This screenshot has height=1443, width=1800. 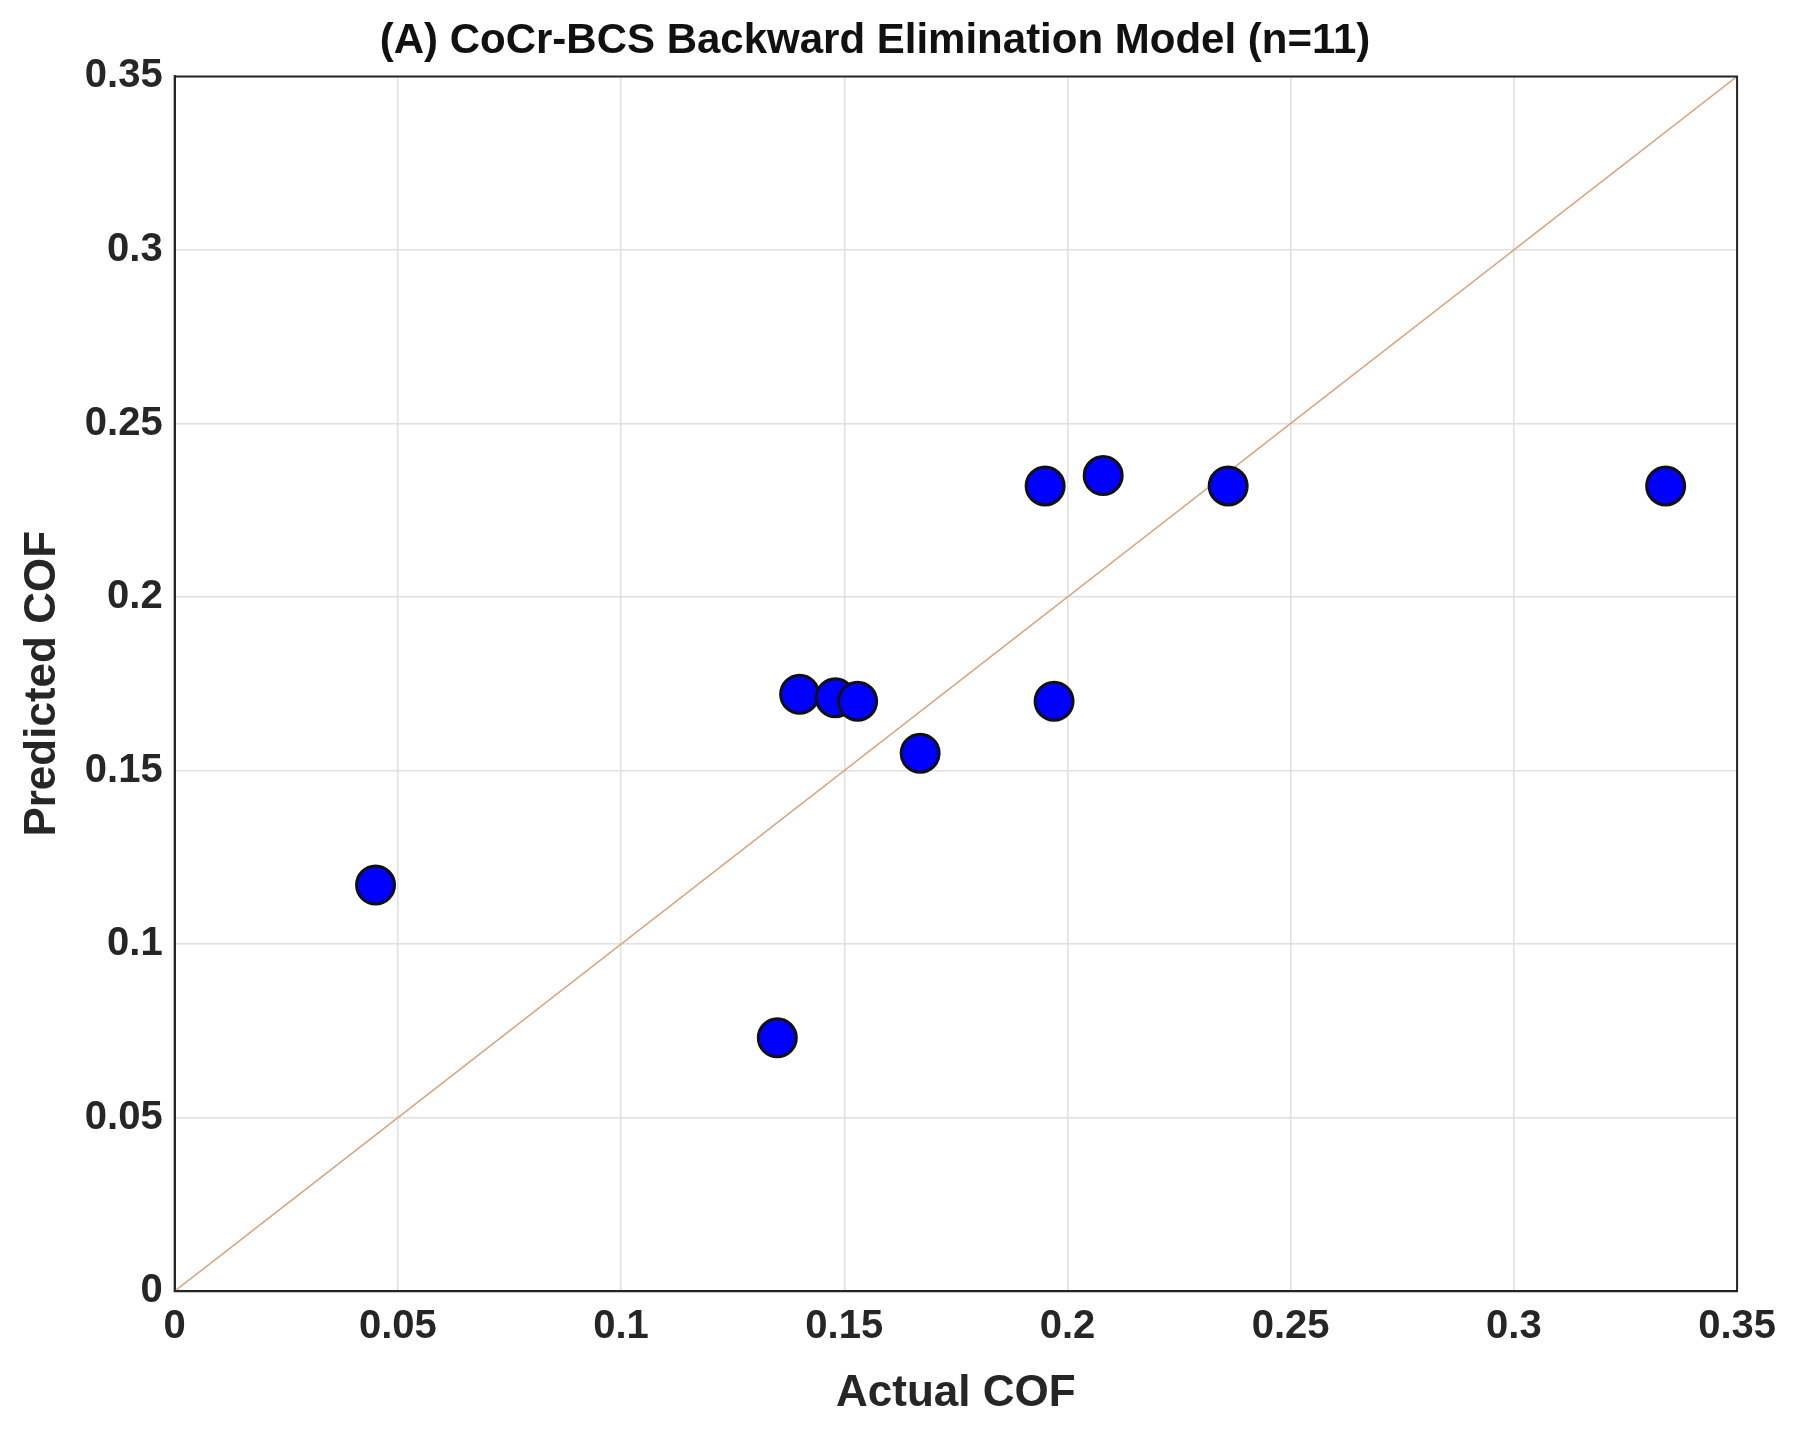 What do you see at coordinates (151, 1288) in the screenshot?
I see `y-tick-label: 0` at bounding box center [151, 1288].